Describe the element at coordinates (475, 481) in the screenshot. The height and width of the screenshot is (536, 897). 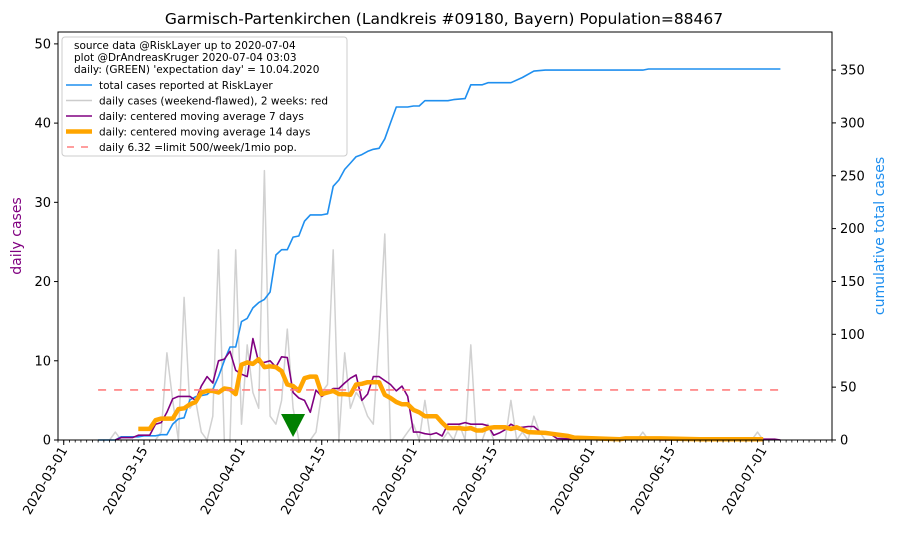
I see `x-tick-label: 2020-05-15` at that location.